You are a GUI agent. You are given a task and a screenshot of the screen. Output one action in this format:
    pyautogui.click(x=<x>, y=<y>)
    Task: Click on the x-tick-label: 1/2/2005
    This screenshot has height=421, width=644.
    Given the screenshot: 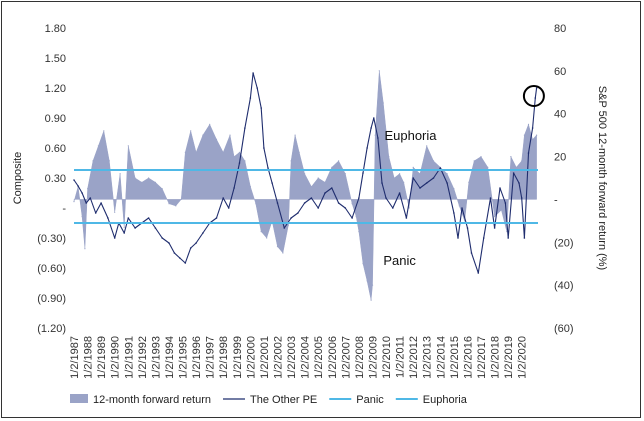 What is the action you would take?
    pyautogui.click(x=319, y=357)
    